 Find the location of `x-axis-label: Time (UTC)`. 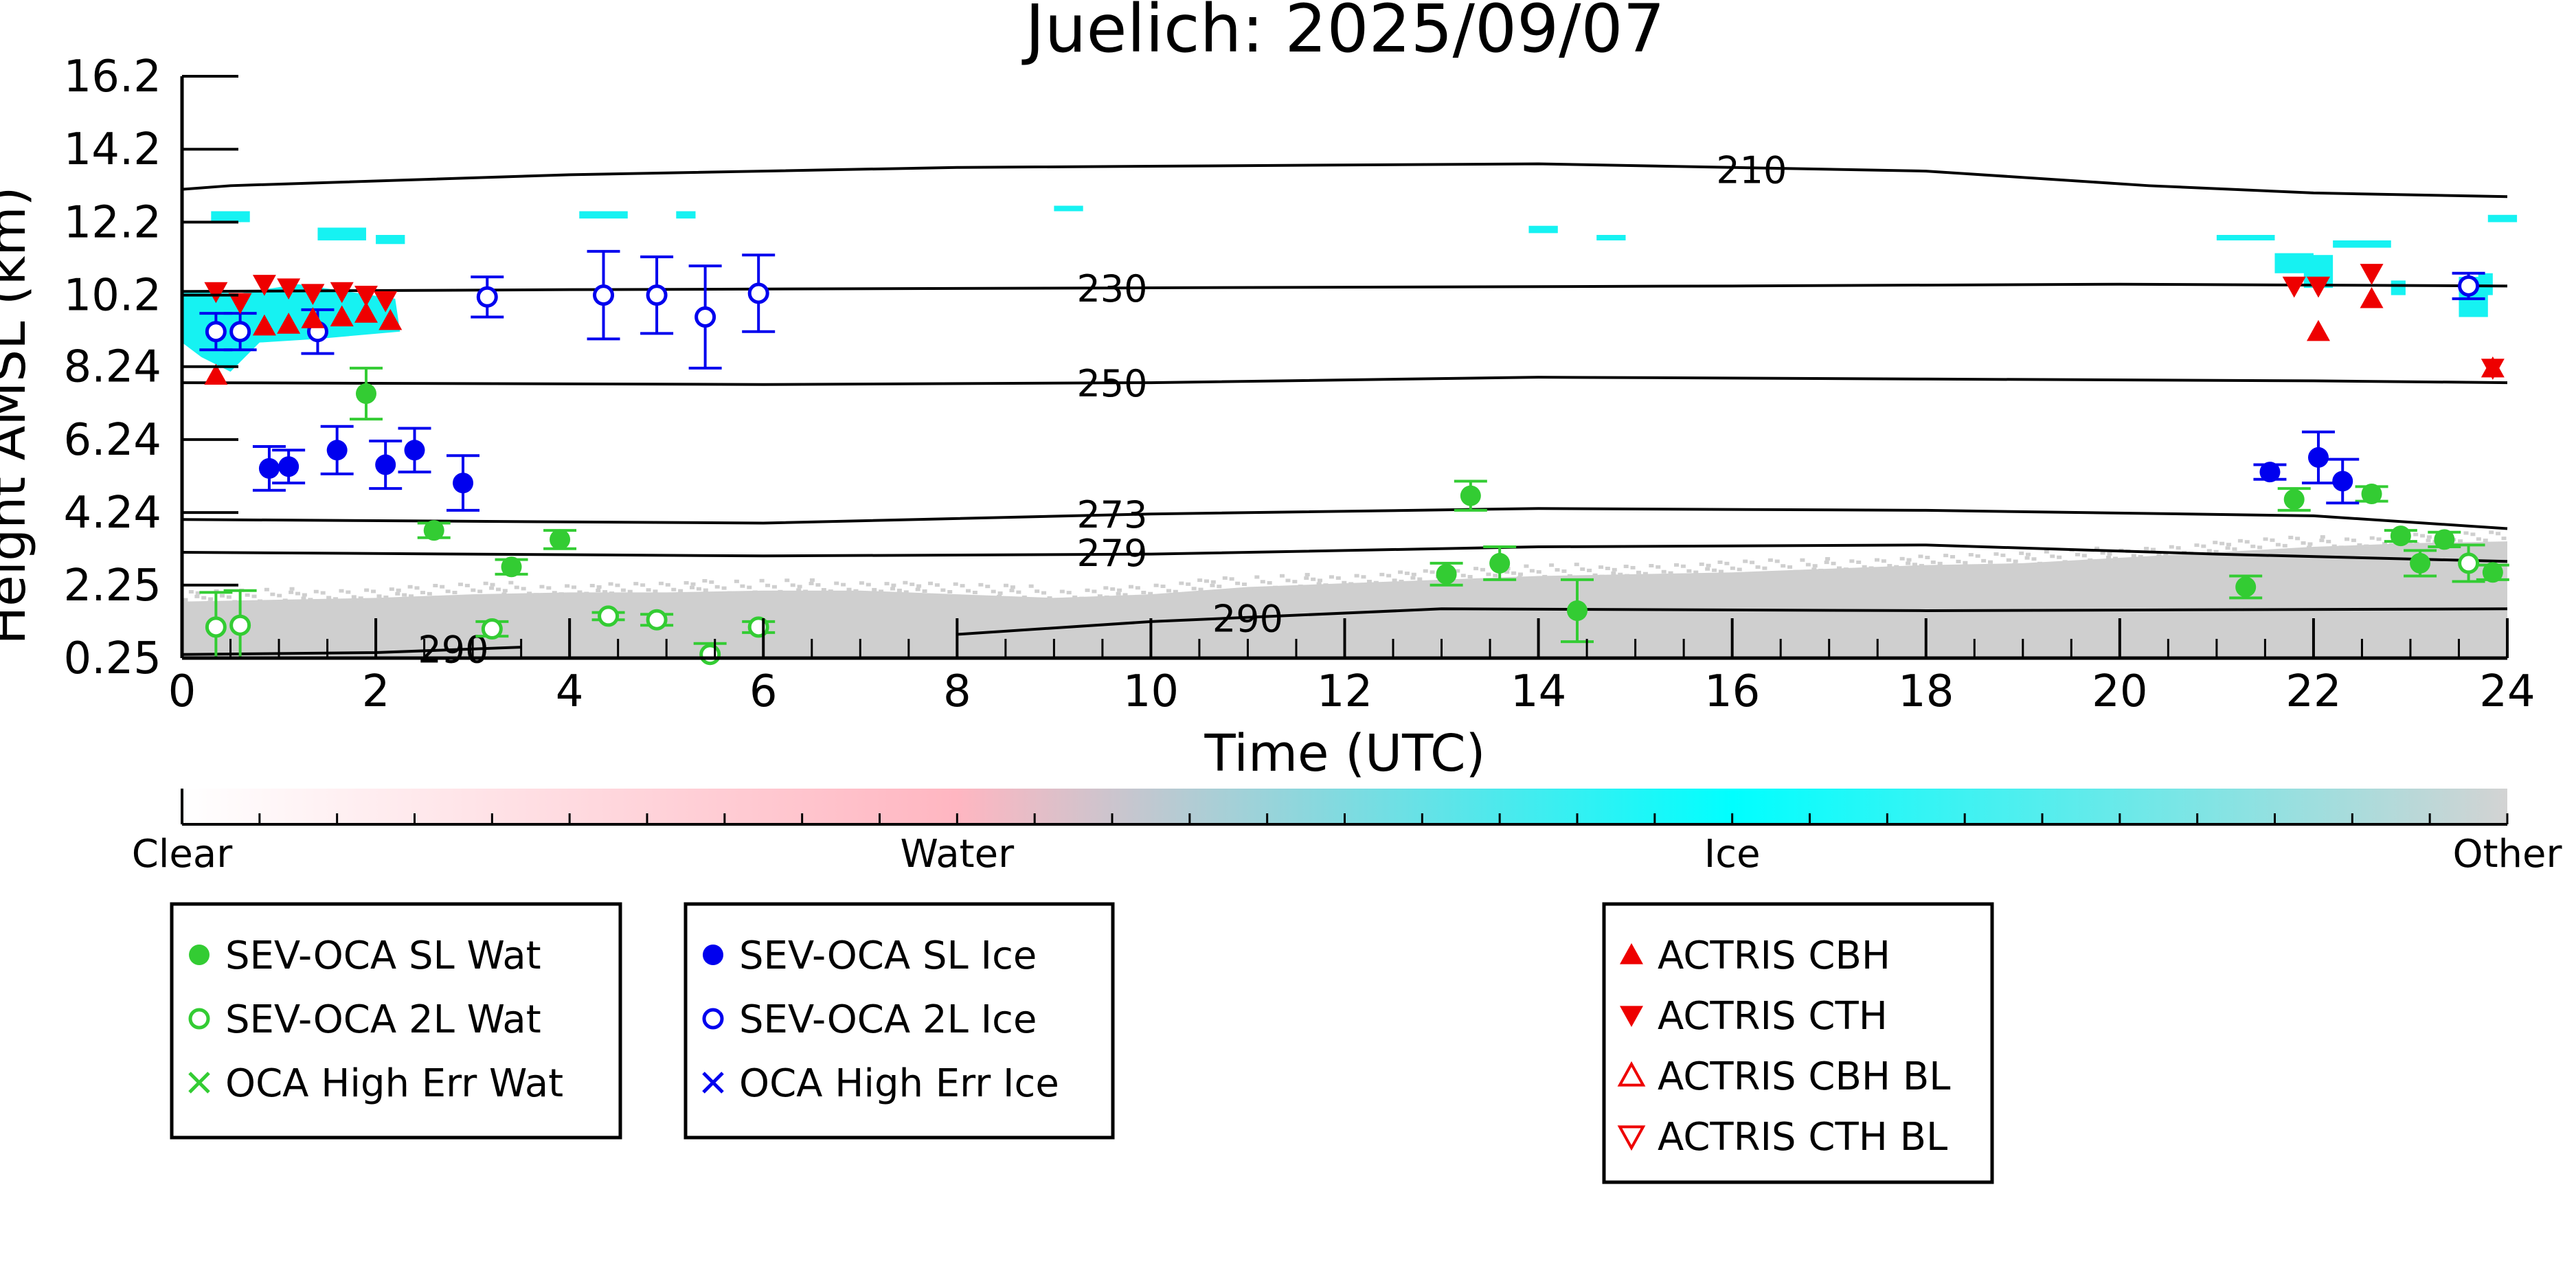

x-axis-label: Time (UTC) is located at coordinates (1344, 753).